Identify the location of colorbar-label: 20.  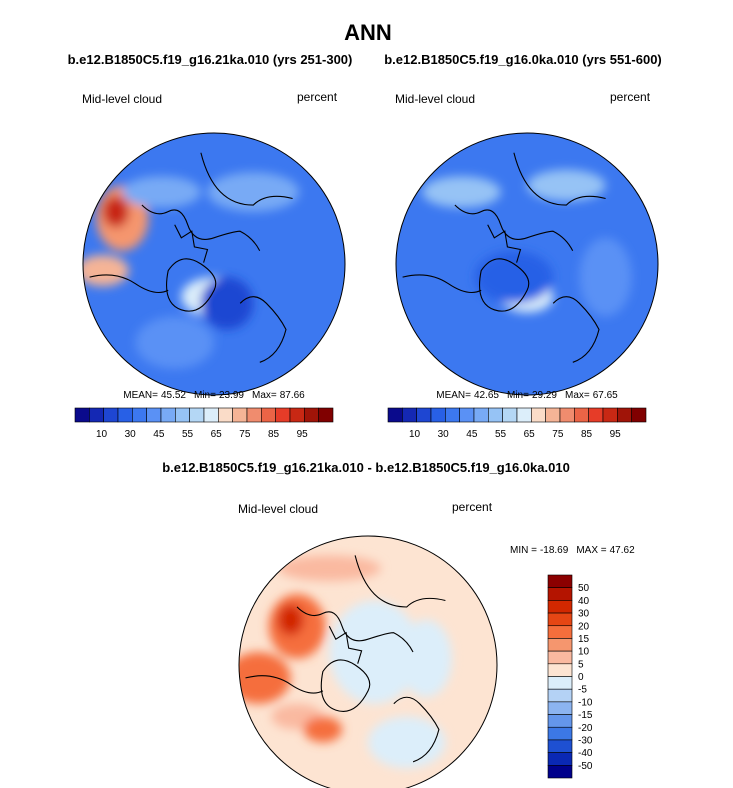
(584, 626).